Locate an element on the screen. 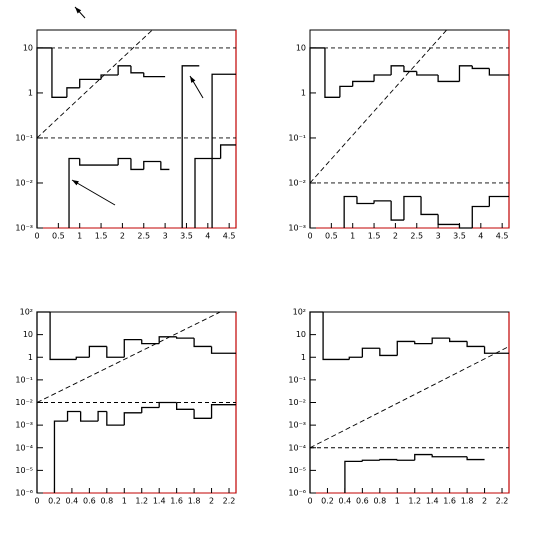 The image size is (542, 542). arrow is located at coordinates (93, 192).